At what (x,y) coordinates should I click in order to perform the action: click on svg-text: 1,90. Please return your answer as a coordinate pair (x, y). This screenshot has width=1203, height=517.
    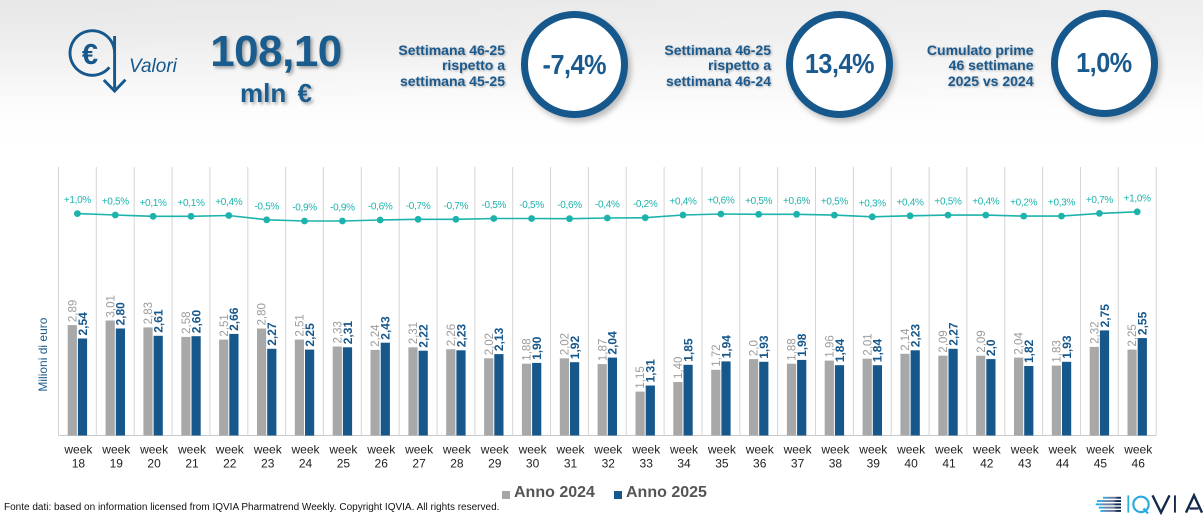
    Looking at the image, I should click on (537, 348).